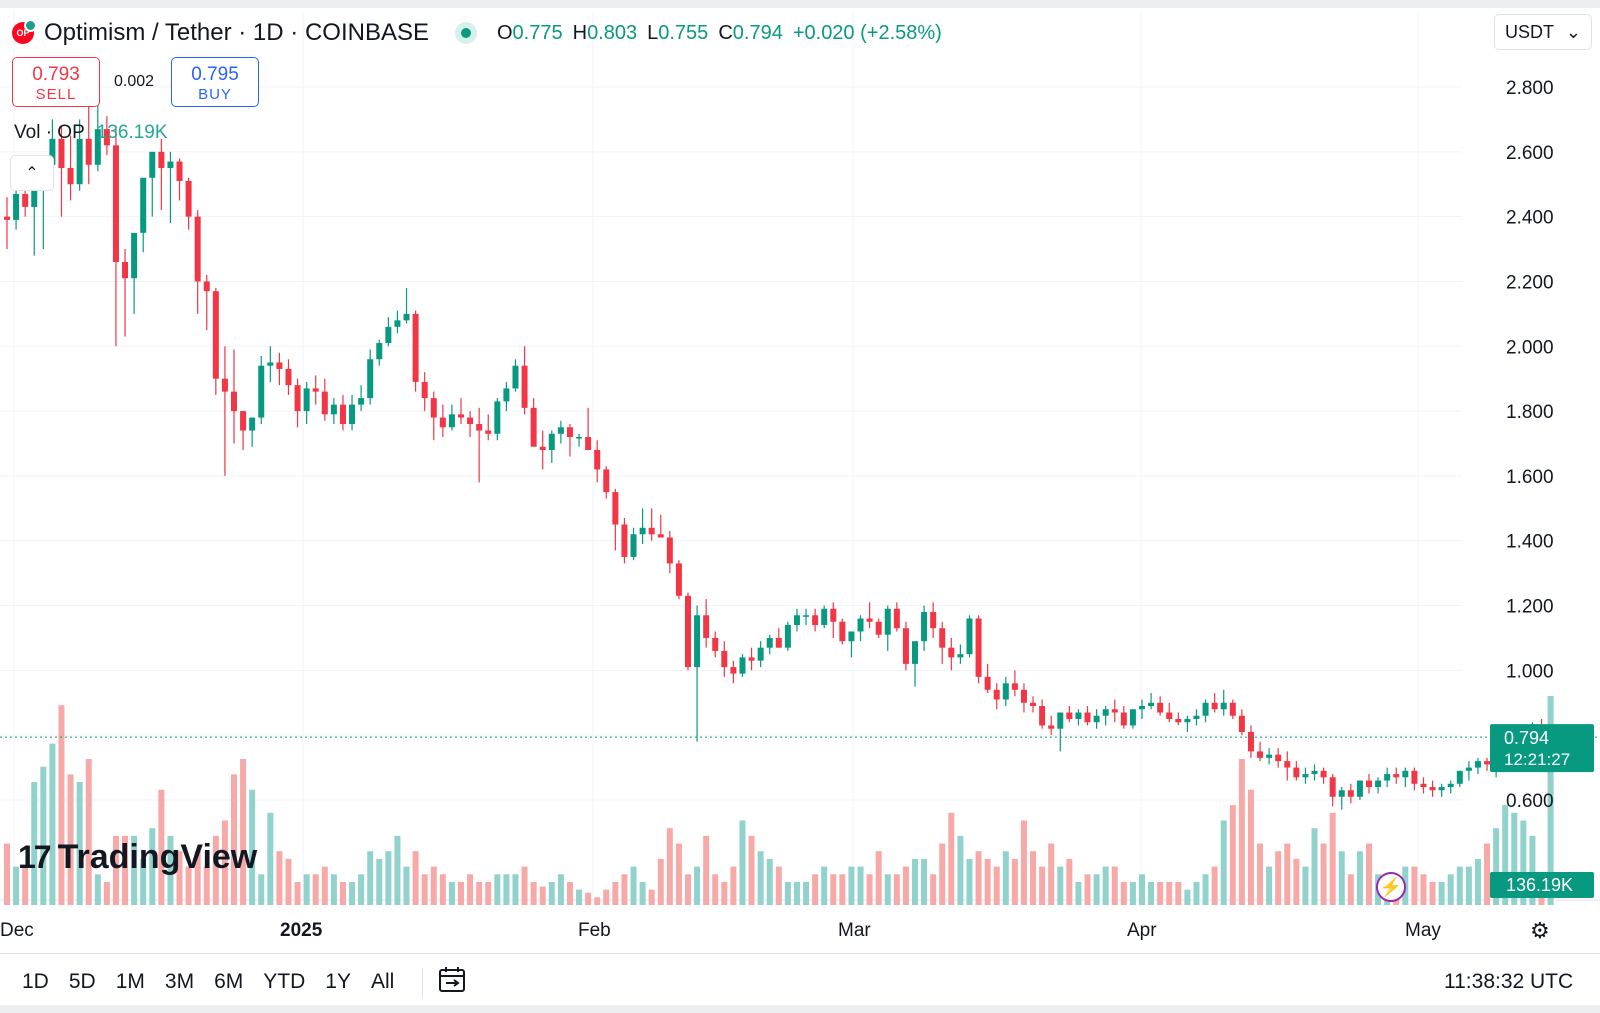  Describe the element at coordinates (157, 857) in the screenshot. I see `tradingview-text: TradingView` at that location.